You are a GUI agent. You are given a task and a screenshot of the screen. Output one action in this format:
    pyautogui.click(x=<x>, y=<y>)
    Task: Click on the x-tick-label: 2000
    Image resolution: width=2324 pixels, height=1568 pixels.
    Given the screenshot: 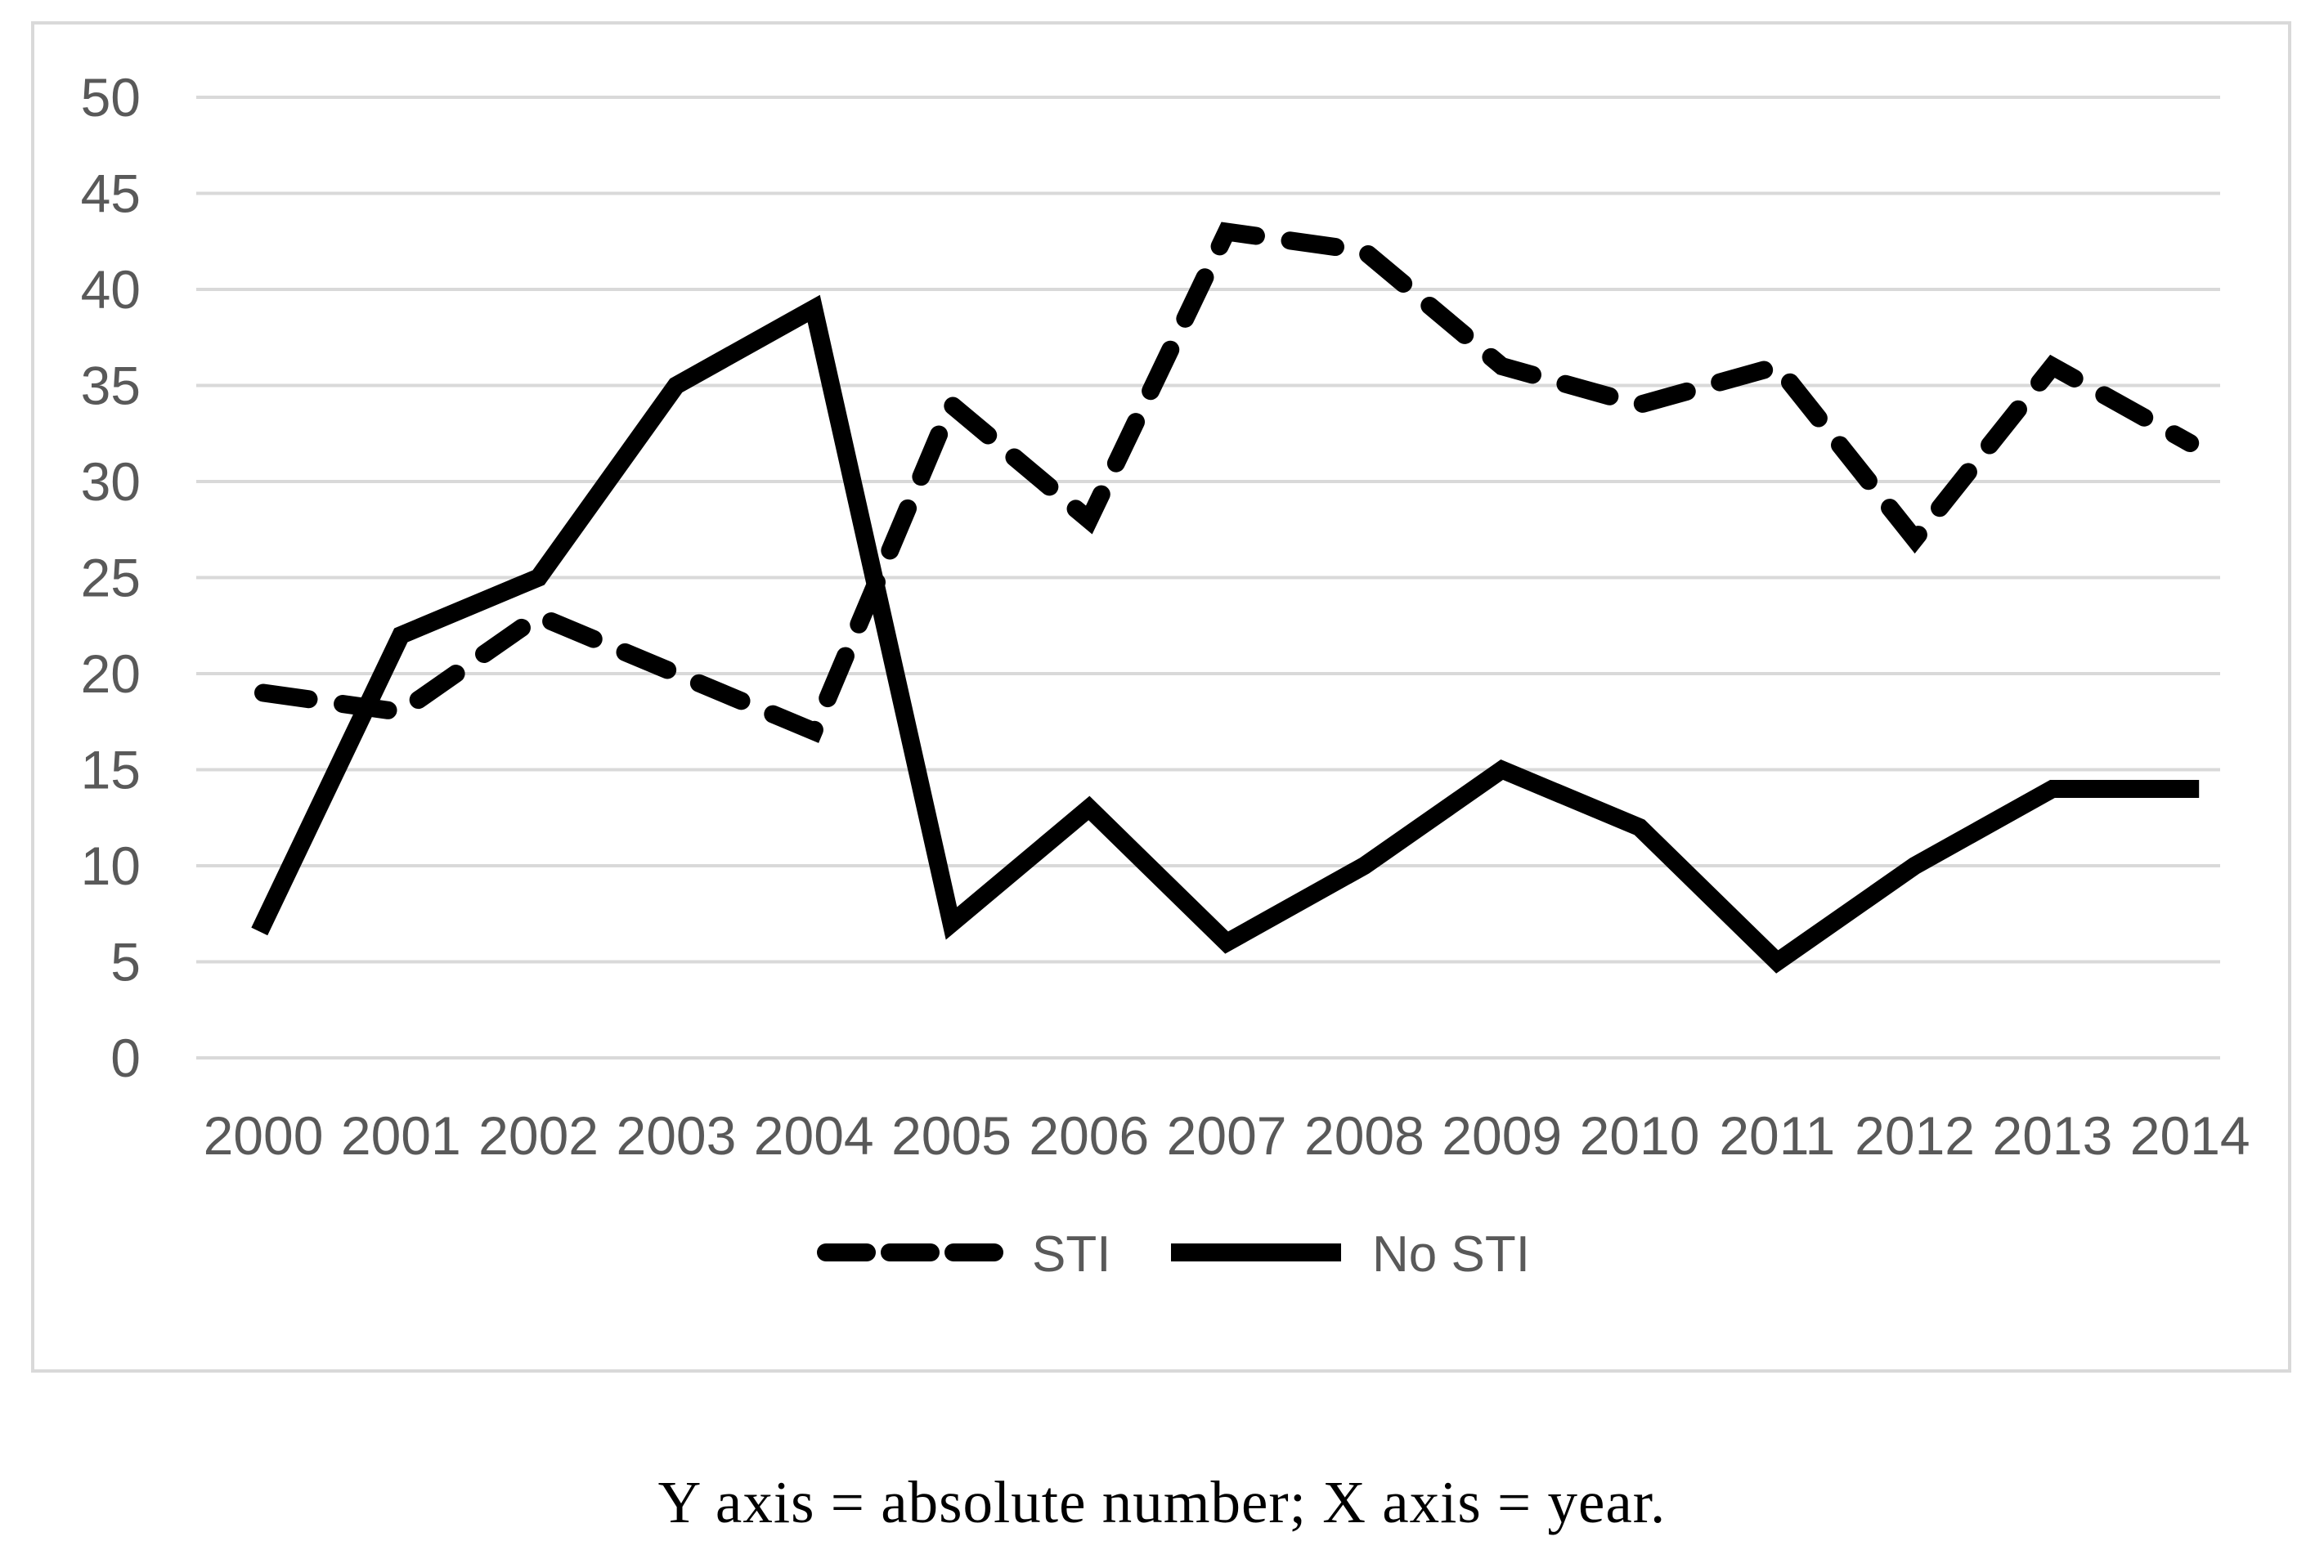 What is the action you would take?
    pyautogui.click(x=264, y=1135)
    